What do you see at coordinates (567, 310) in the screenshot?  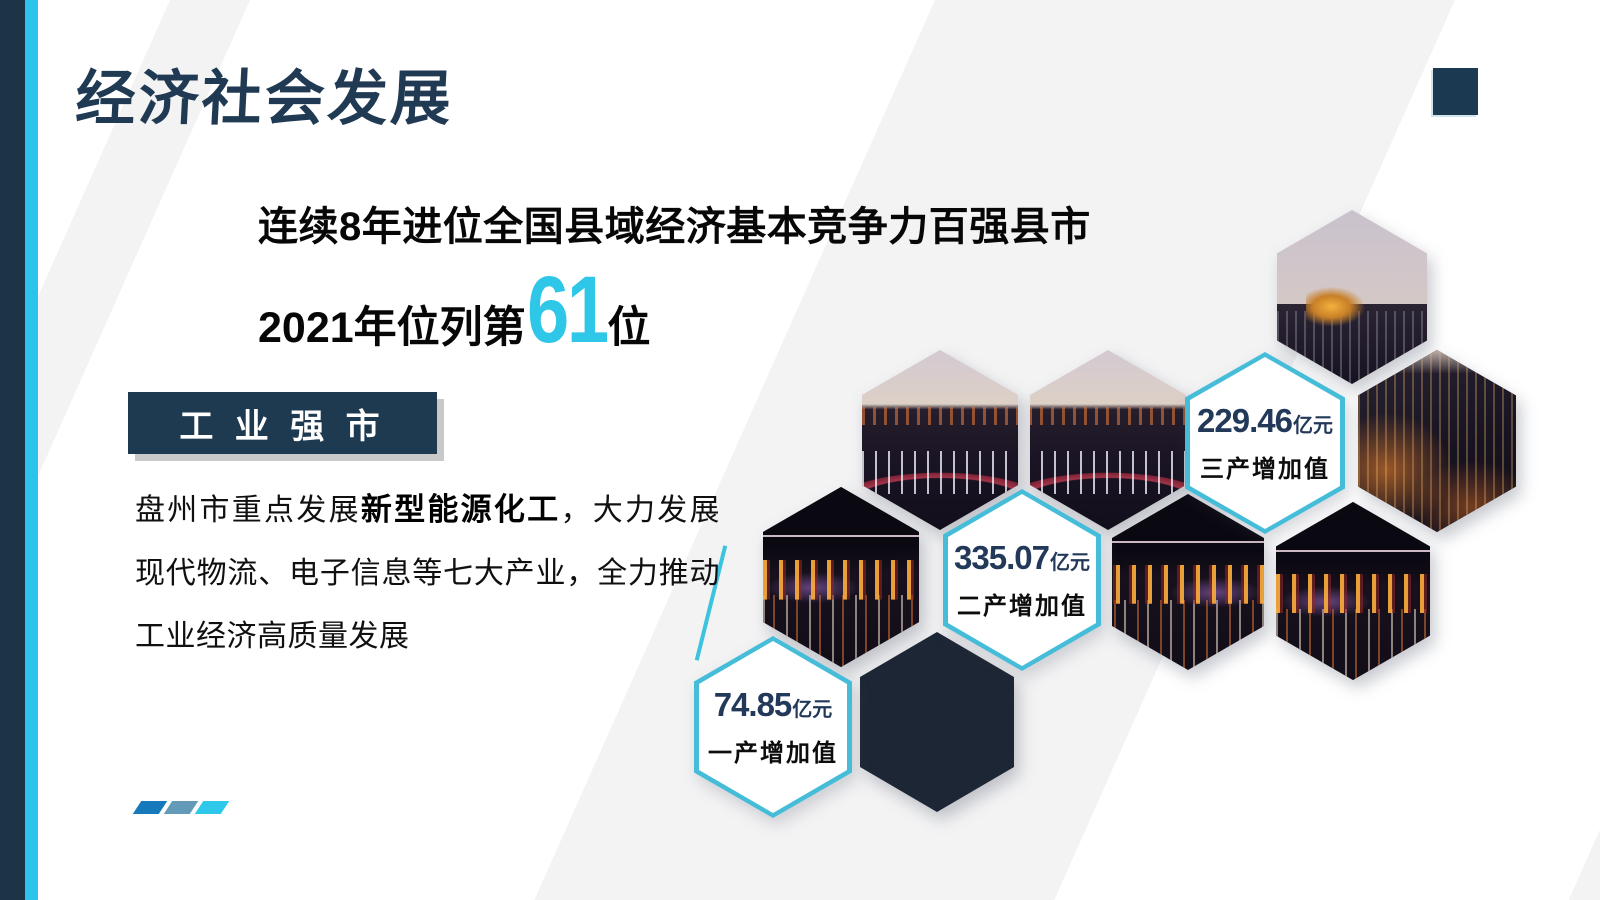 I see `rank-number: 61` at bounding box center [567, 310].